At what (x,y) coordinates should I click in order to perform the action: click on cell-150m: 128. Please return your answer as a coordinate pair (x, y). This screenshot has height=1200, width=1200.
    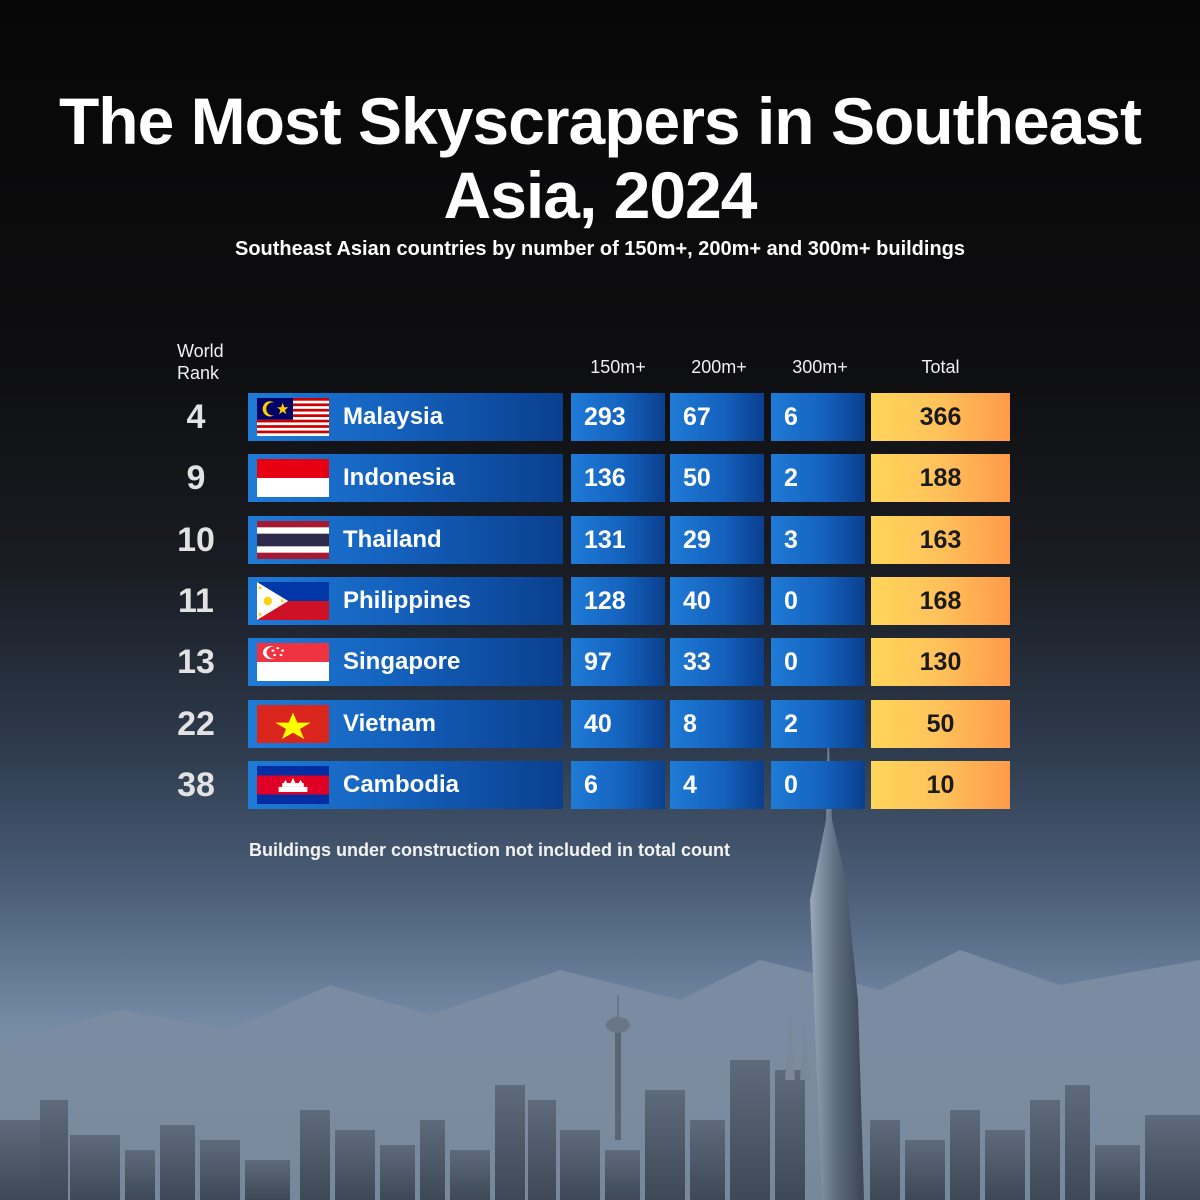
    Looking at the image, I should click on (618, 600).